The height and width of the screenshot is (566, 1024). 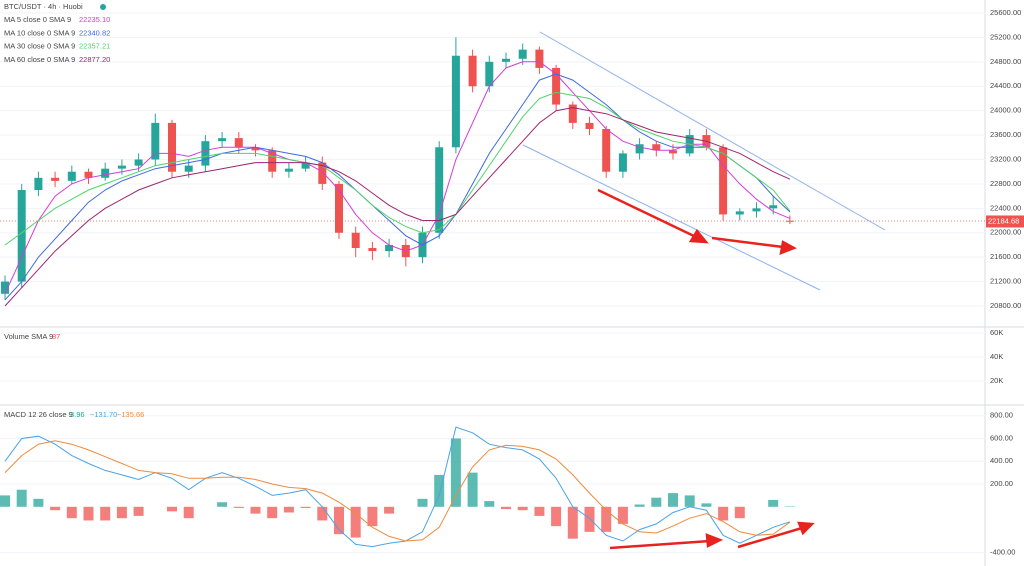 I want to click on macd-title: MACD 12 26 close 9, so click(x=38, y=414).